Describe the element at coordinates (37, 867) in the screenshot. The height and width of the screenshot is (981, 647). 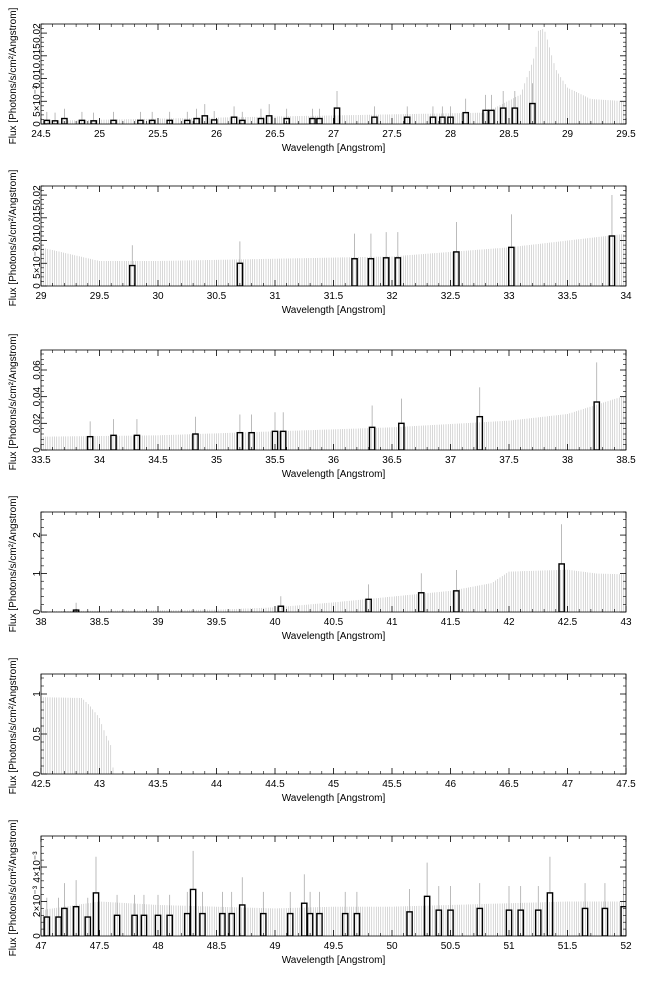
I see `y-tick-label: 4×10⁻³` at that location.